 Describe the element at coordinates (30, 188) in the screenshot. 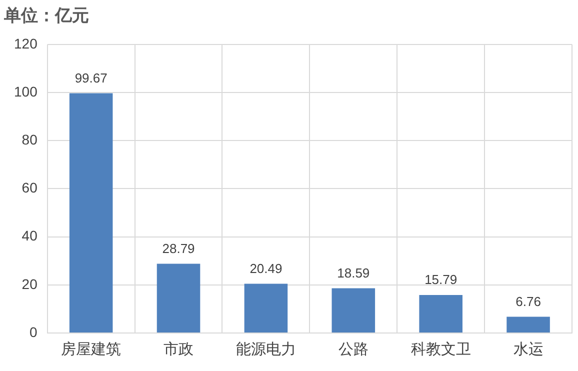

I see `y-tick-label: 60` at that location.